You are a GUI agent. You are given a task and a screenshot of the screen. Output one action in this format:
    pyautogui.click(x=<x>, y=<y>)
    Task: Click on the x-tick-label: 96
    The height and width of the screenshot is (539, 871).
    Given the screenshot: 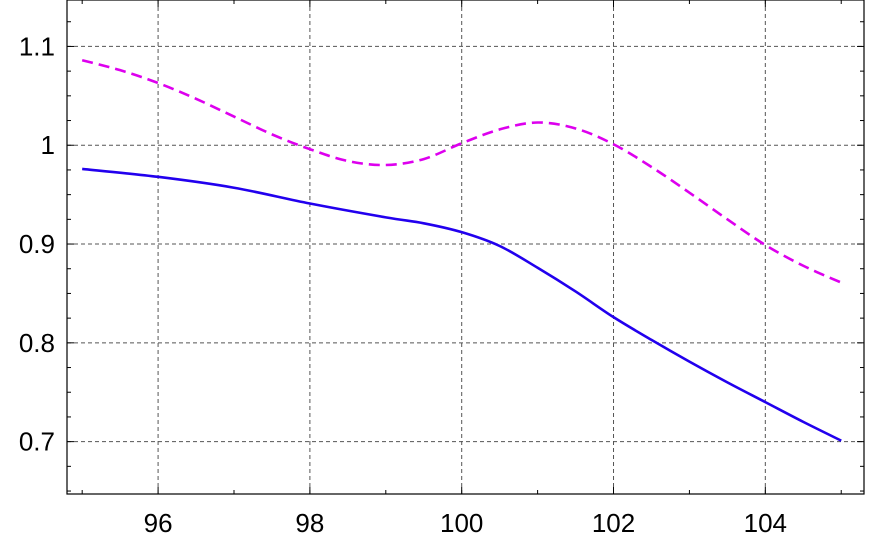 What is the action you would take?
    pyautogui.click(x=158, y=523)
    